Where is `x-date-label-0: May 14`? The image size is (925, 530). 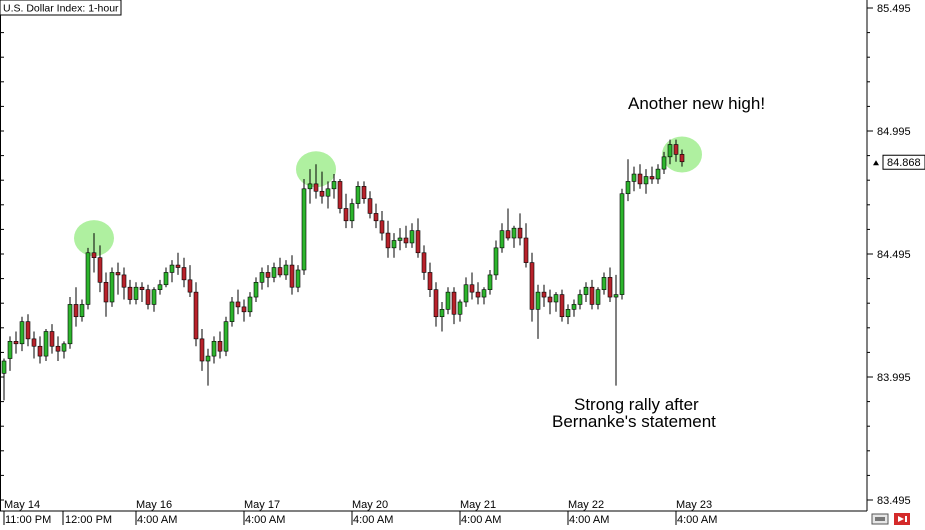 x-date-label-0: May 14 is located at coordinates (22, 505).